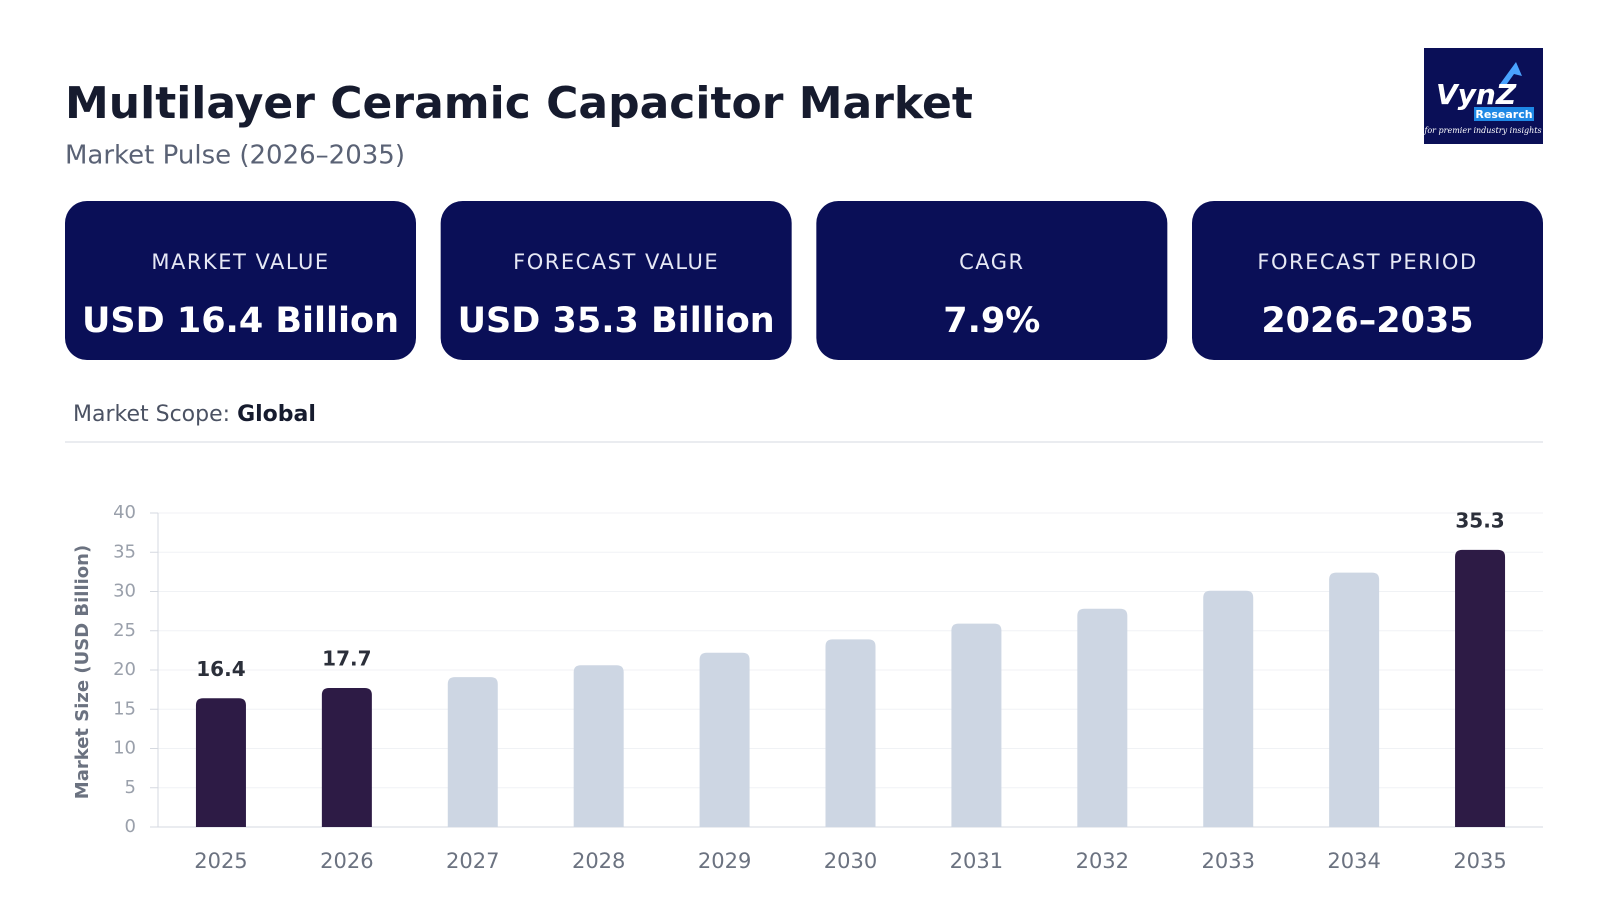 The image size is (1600, 900). What do you see at coordinates (1353, 861) in the screenshot?
I see `x-tick-label: 2034` at bounding box center [1353, 861].